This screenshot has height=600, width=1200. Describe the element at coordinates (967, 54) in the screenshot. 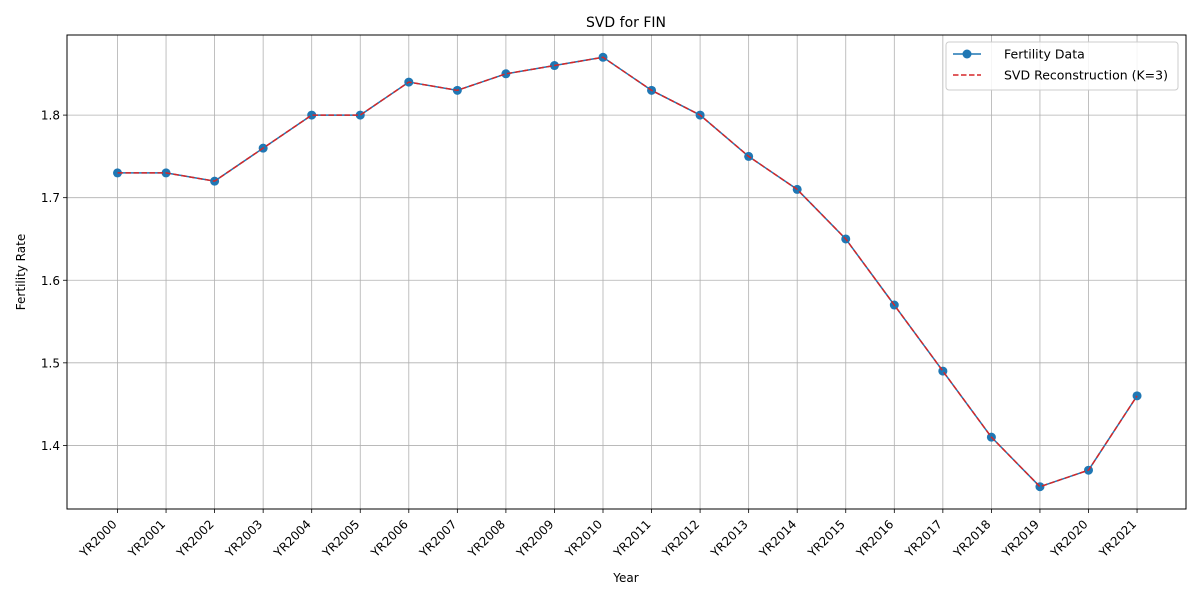

I see `legend-marker-fertility-data` at that location.